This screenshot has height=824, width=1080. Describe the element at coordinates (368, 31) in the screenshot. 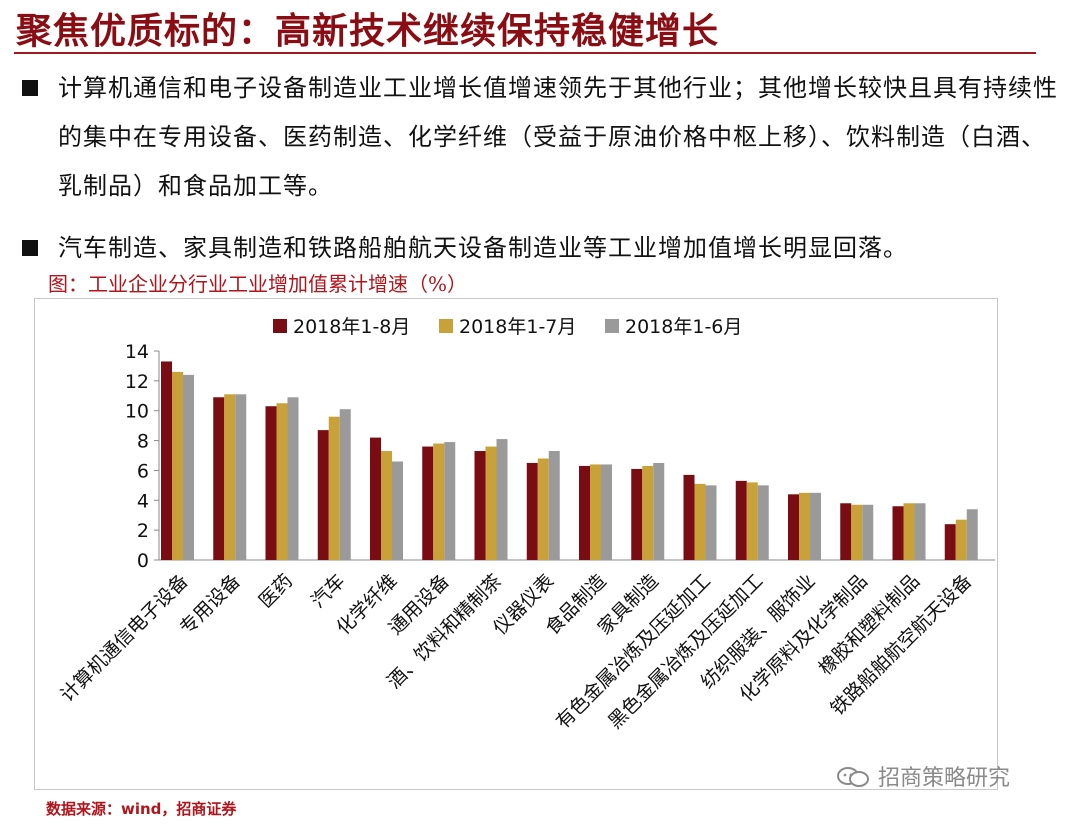

I see `page-title: 聚焦优质标的：高新技术继续保持稳健增长` at that location.